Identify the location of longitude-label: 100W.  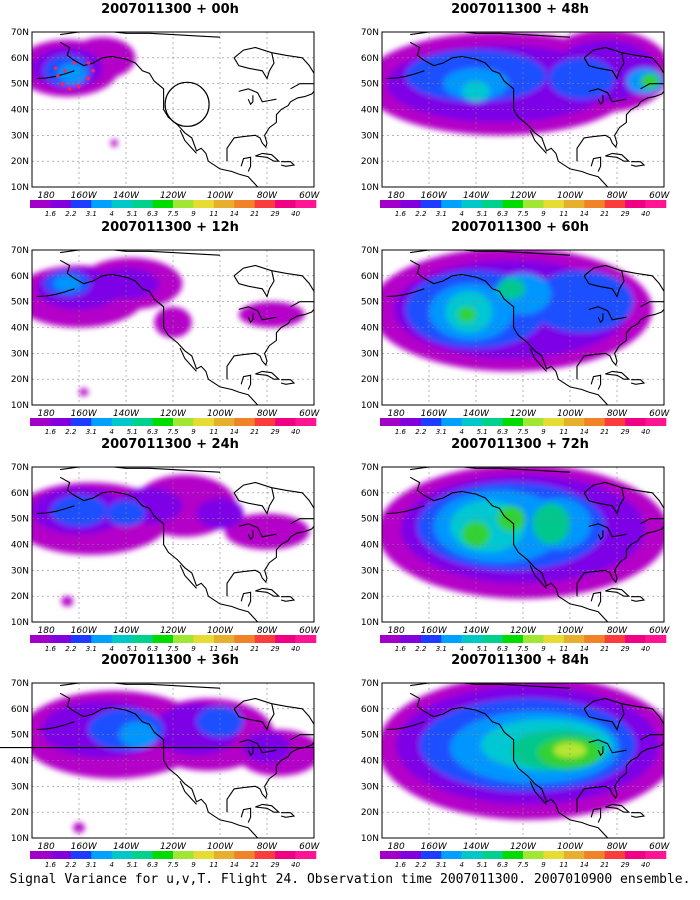
(570, 196).